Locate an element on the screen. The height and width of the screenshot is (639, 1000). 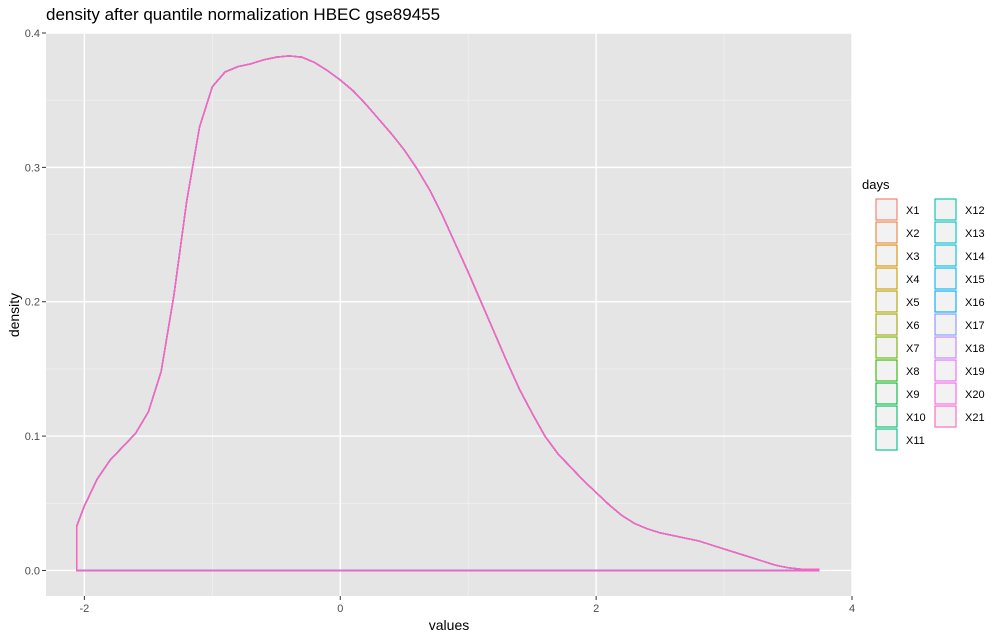
legend-label: X7 is located at coordinates (912, 349).